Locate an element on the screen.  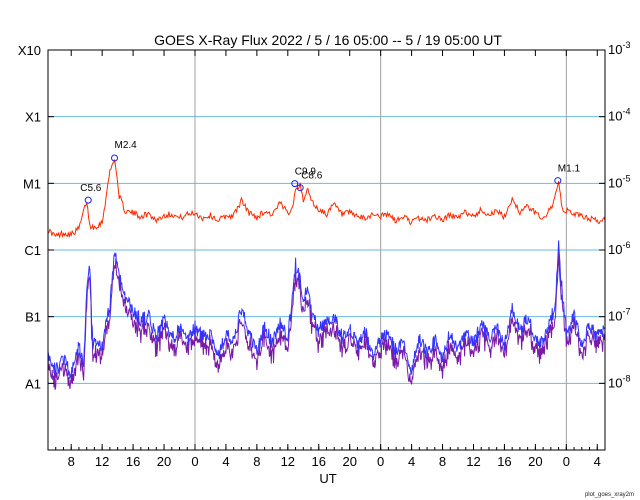
x-axis-label: UT is located at coordinates (327, 478).